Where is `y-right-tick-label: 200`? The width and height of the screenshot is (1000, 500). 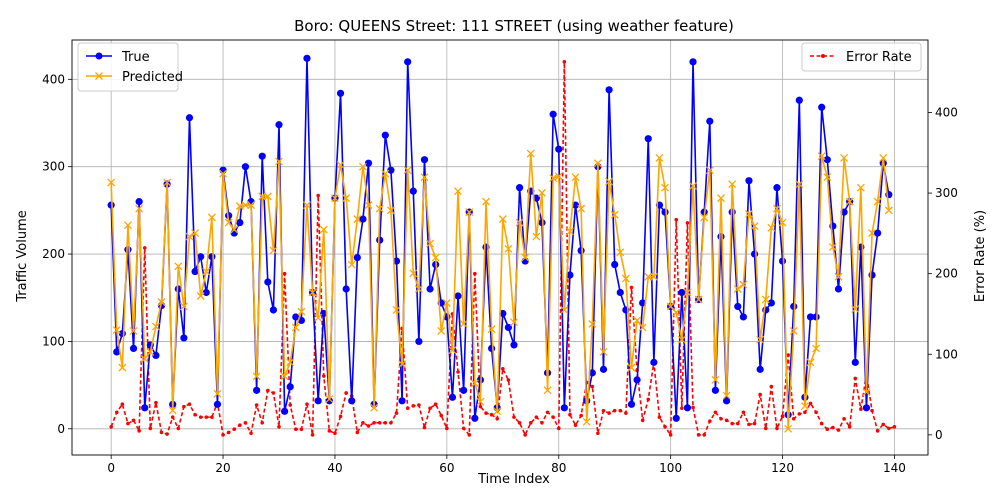 y-right-tick-label: 200 is located at coordinates (946, 274).